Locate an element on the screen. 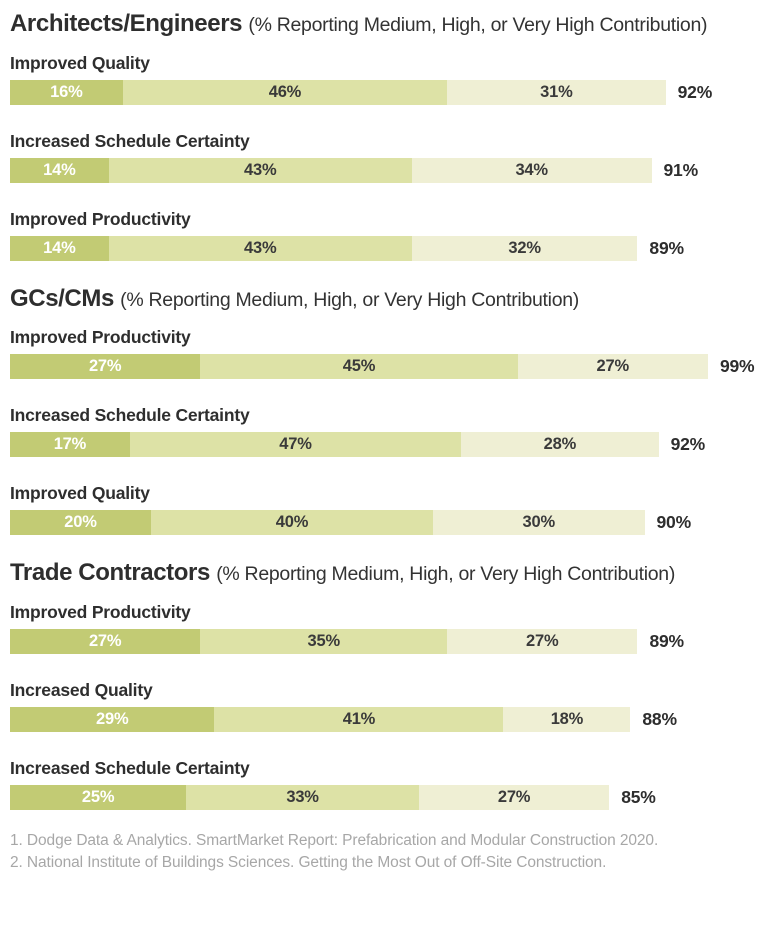 The image size is (768, 931). stacked-bar: 16% 46% 31% is located at coordinates (338, 92).